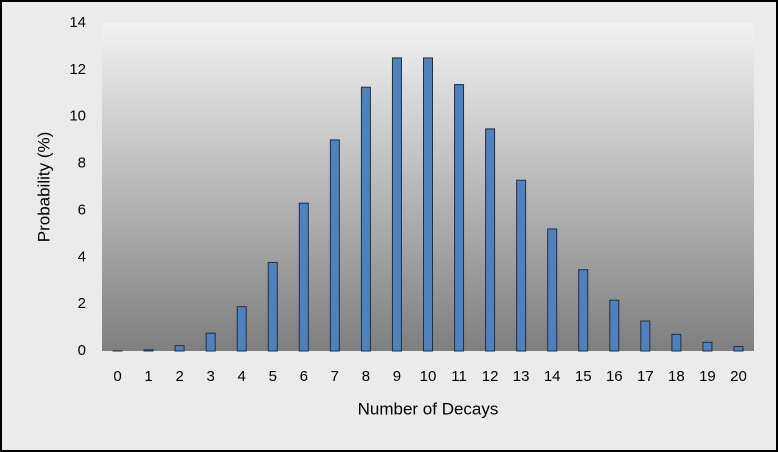  What do you see at coordinates (82, 303) in the screenshot?
I see `y-tick-label: 2` at bounding box center [82, 303].